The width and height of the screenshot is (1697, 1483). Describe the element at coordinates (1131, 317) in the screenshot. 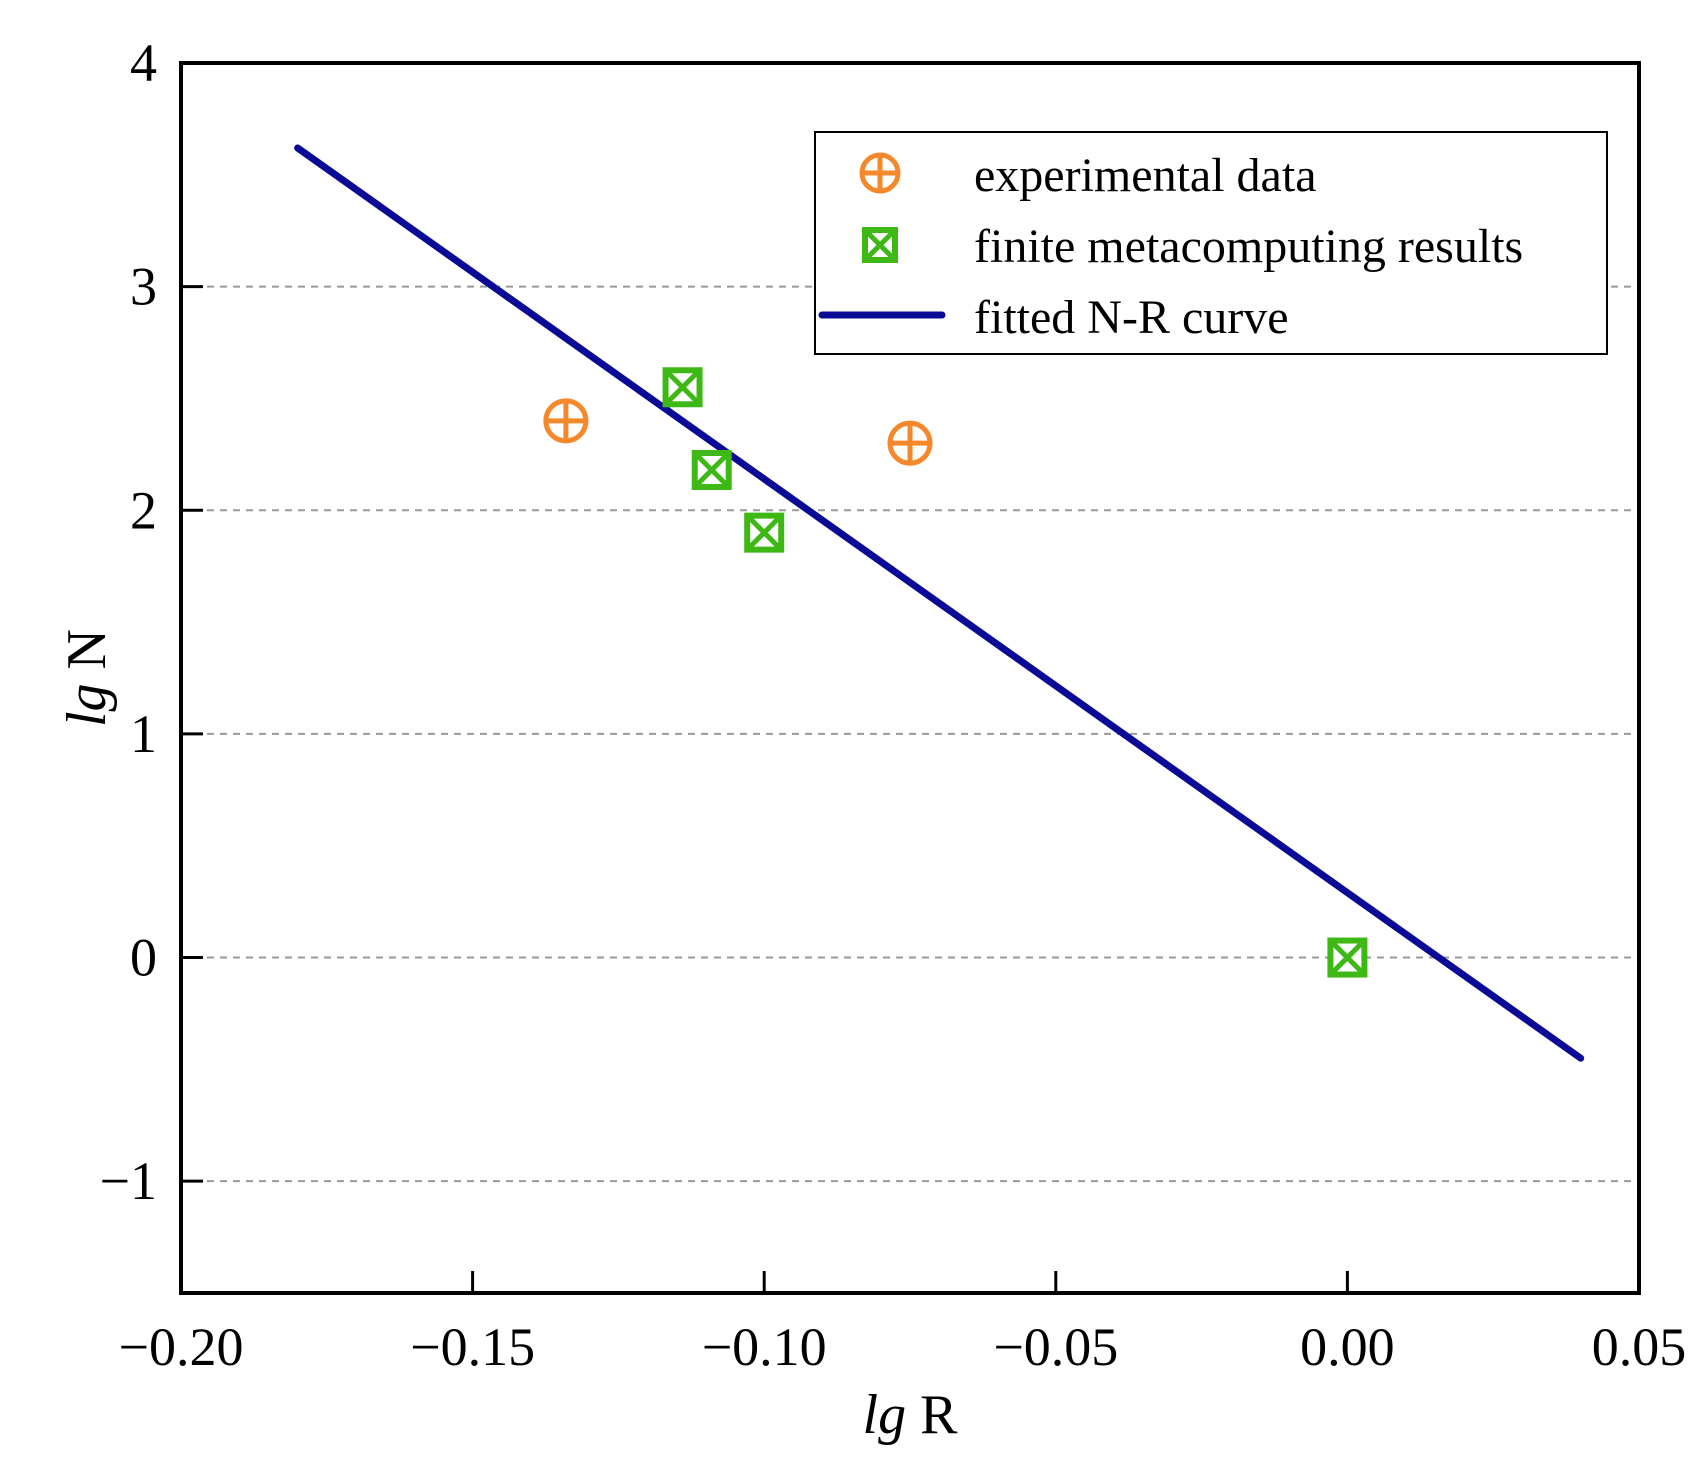

I see `legend-label-fitted-curve: fitted N-R curve` at that location.